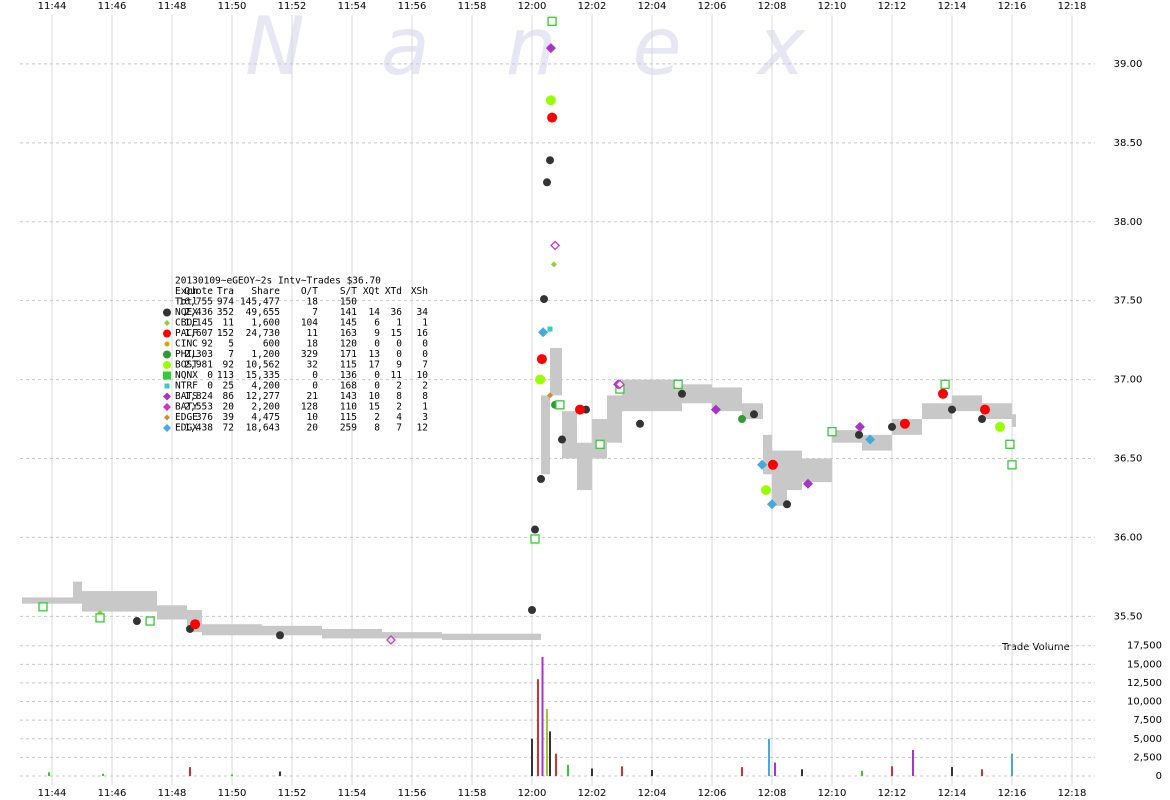 Image resolution: width=1170 pixels, height=800 pixels. Describe the element at coordinates (186, 333) in the screenshot. I see `legend-cell: PACF` at that location.